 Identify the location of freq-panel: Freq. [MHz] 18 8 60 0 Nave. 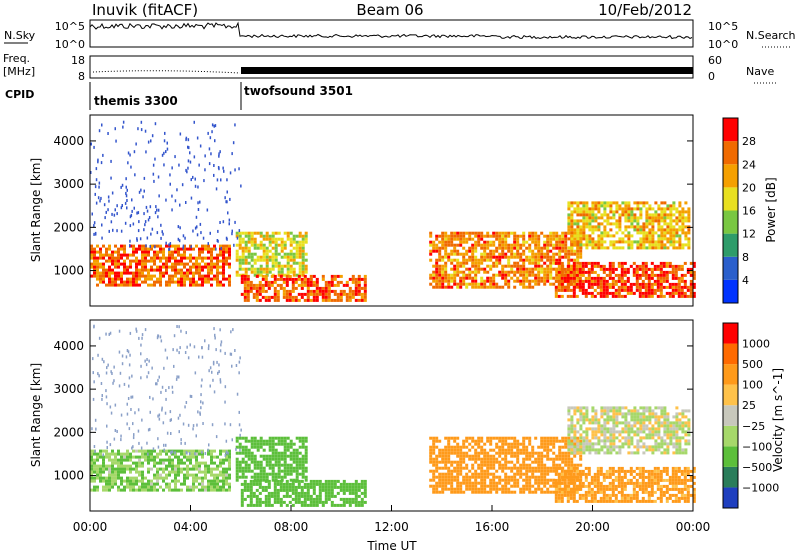
(389, 68).